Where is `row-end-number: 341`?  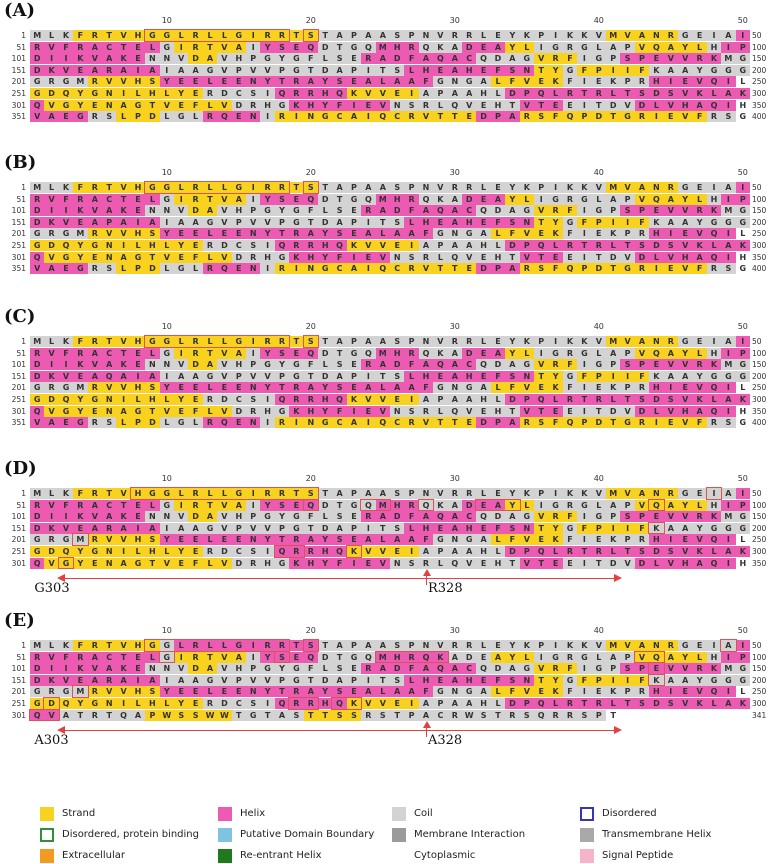
row-end-number: 341 is located at coordinates (759, 715).